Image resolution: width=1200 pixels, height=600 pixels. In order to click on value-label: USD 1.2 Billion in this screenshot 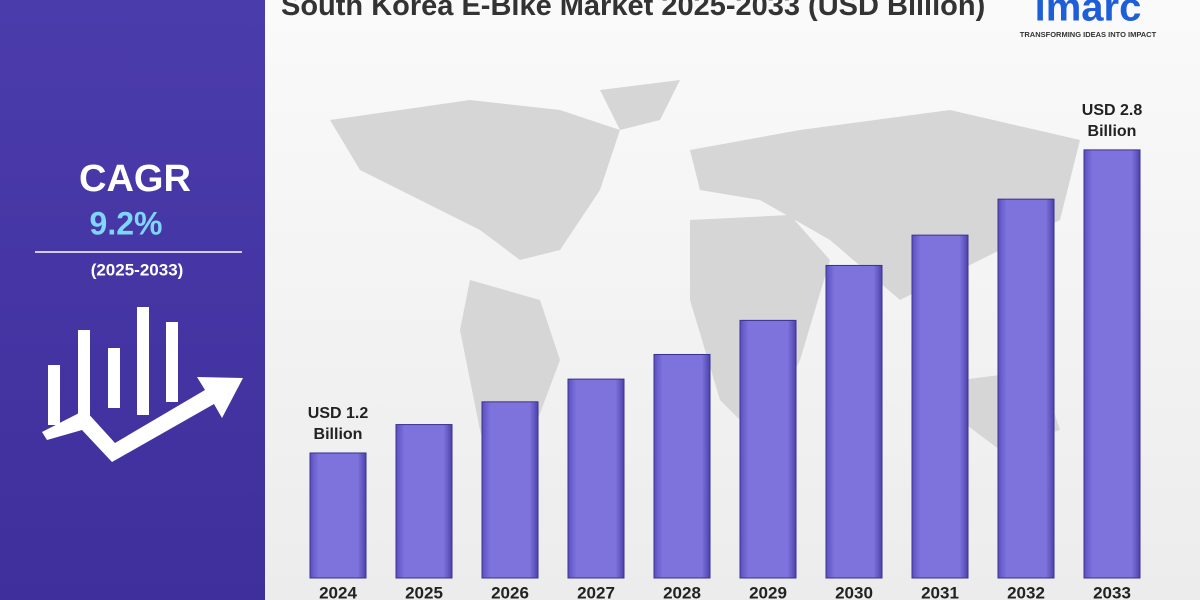, I will do `click(338, 423)`.